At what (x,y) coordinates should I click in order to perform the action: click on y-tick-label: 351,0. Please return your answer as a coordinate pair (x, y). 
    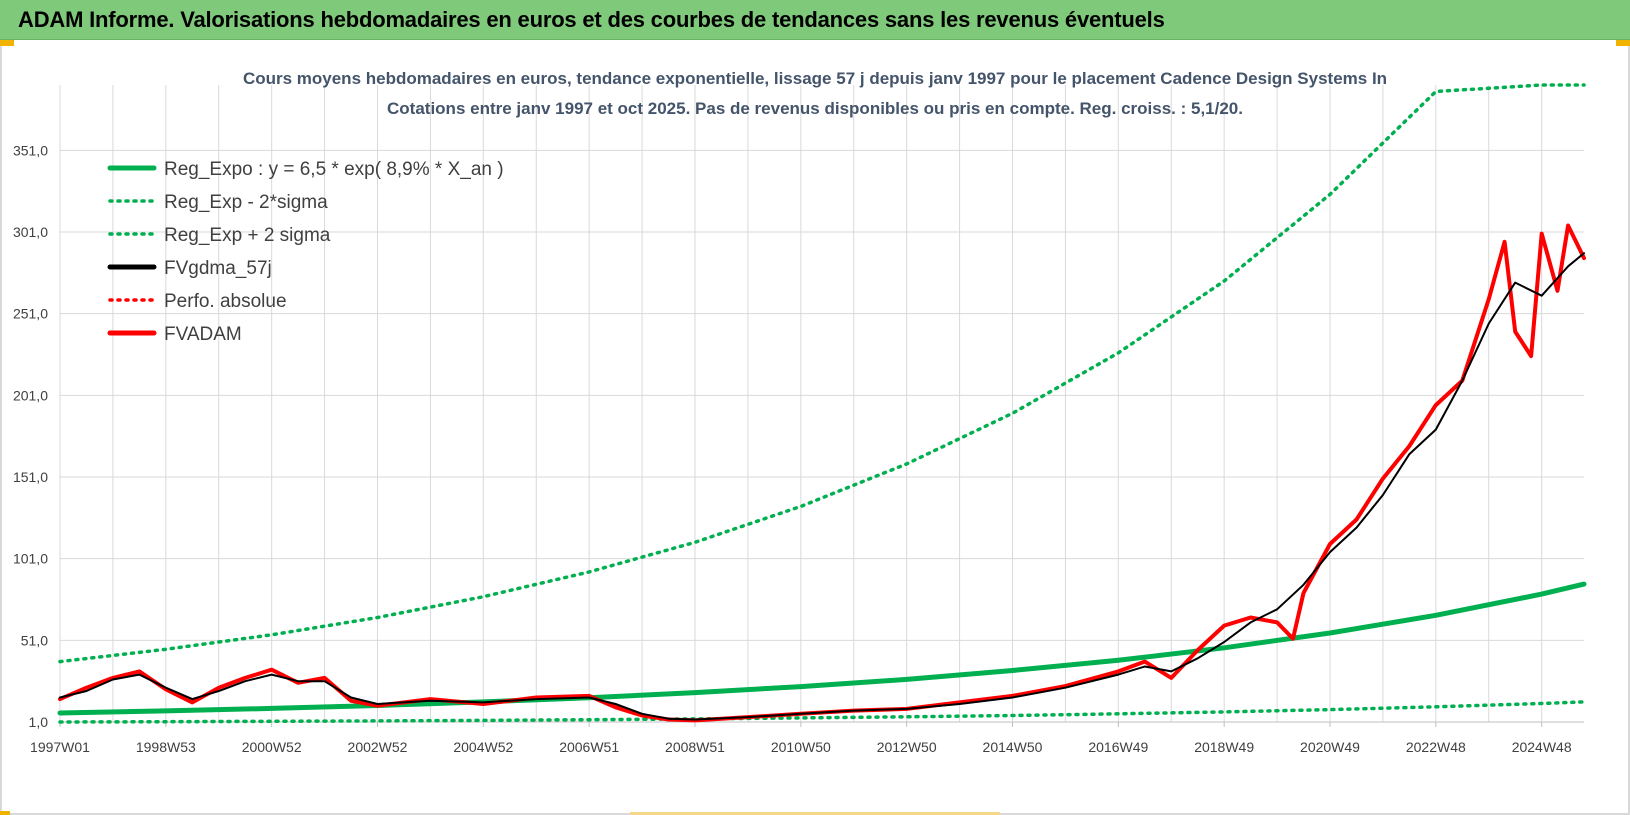
    Looking at the image, I should click on (30, 150).